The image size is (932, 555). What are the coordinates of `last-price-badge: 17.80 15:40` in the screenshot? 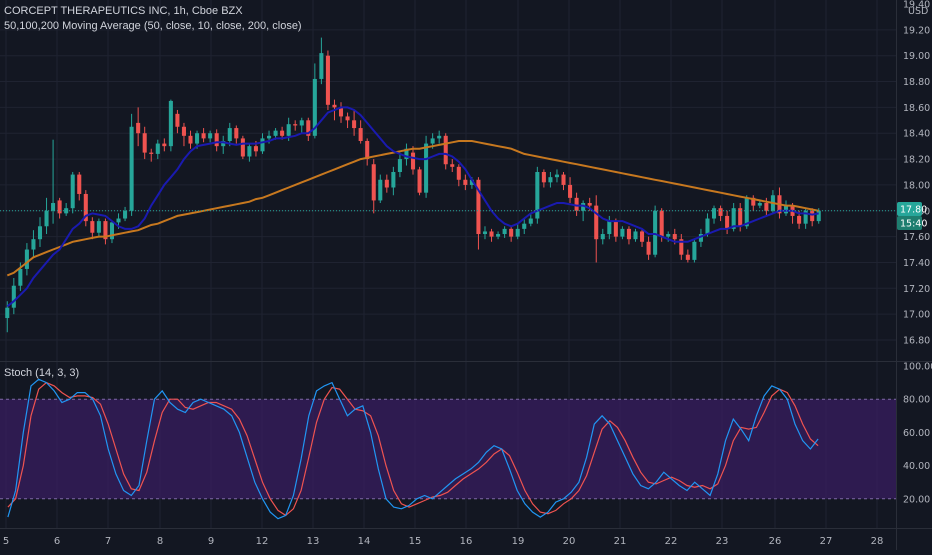 It's located at (912, 216).